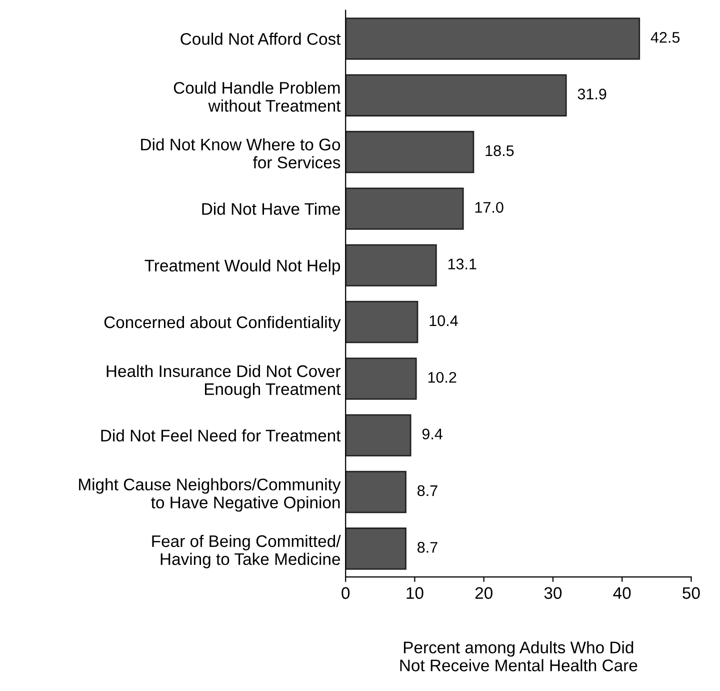  I want to click on x-axis-title: Percent among Adults Who Did Not Receive Mental Health Care, so click(519, 656).